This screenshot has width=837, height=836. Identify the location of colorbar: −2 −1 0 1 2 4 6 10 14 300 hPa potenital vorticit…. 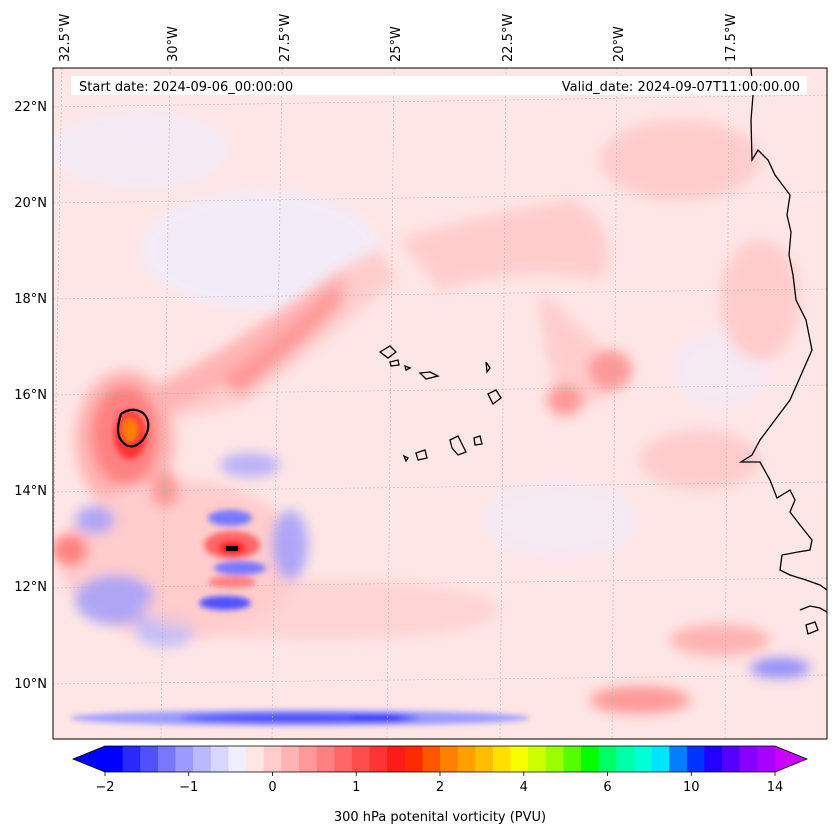
(440, 785).